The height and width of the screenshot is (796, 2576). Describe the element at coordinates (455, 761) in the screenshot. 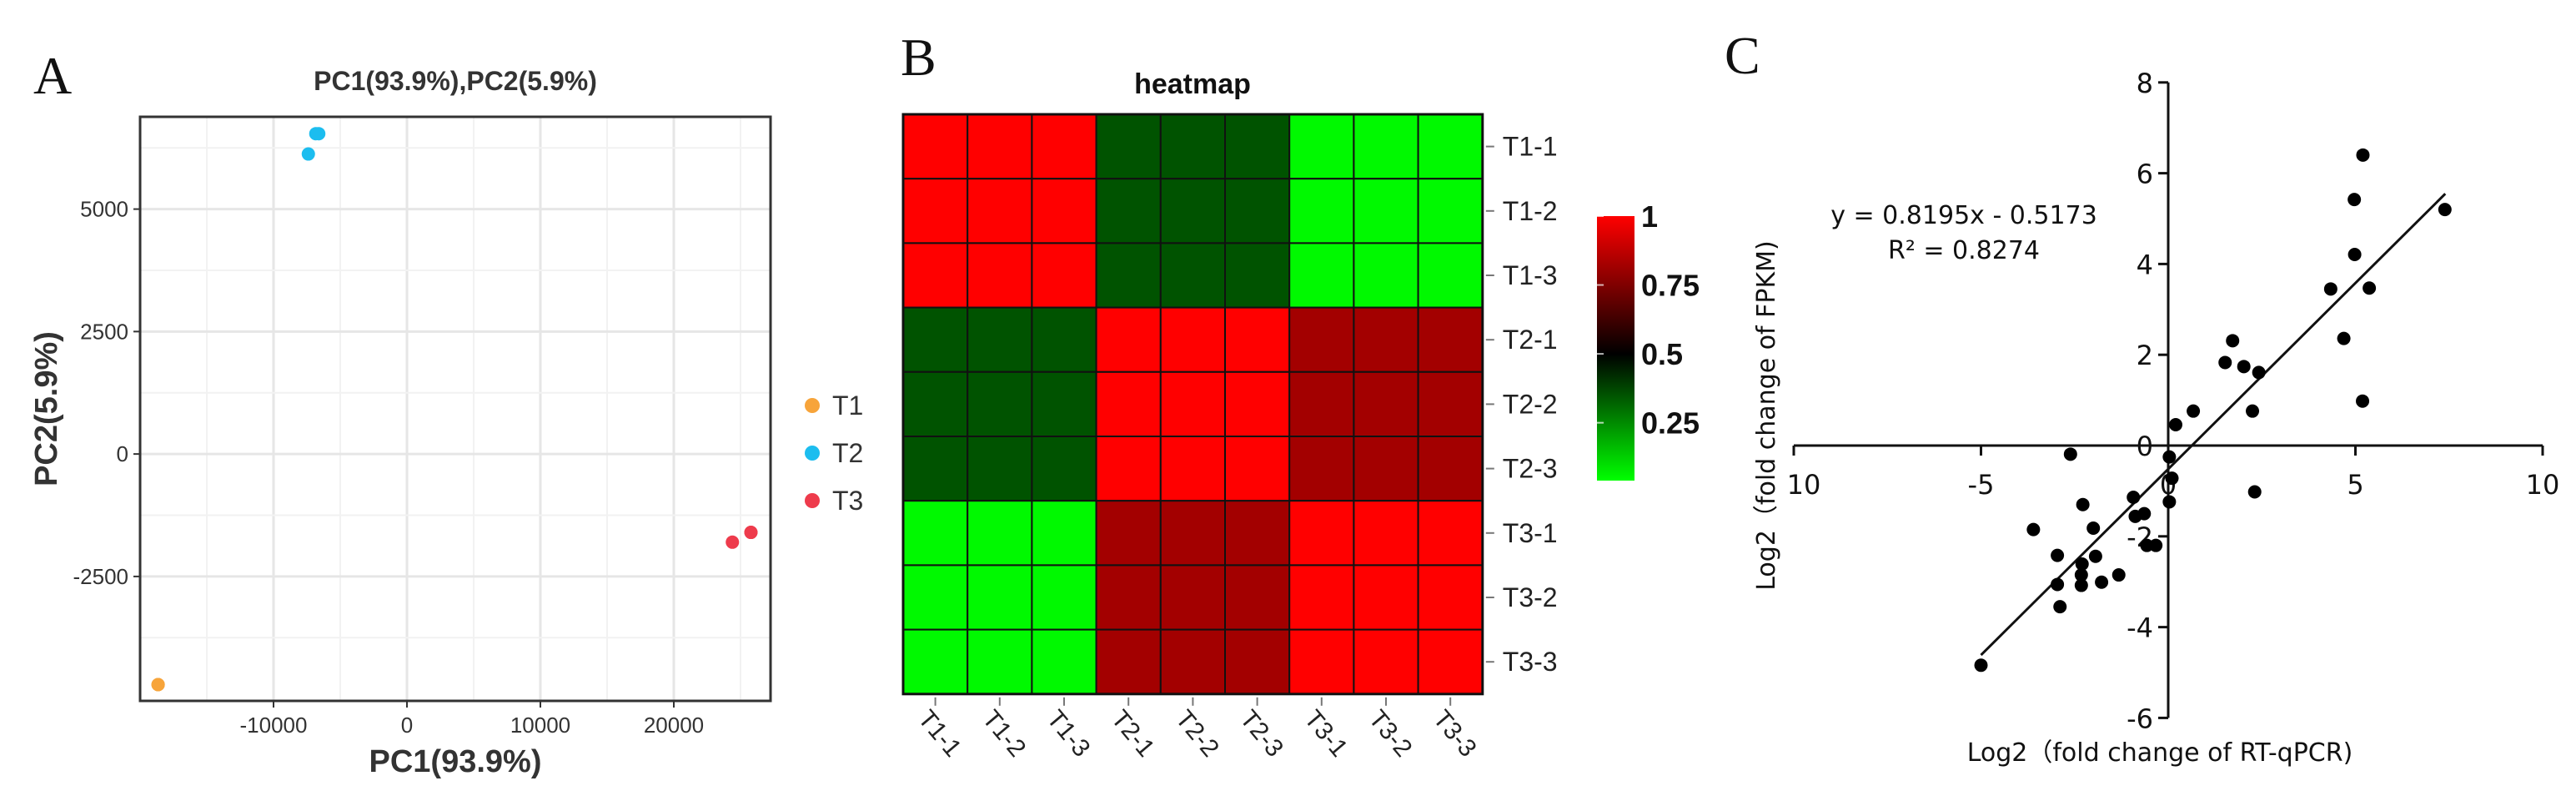

I see `pca-x-label: PC1(93.9%)` at that location.